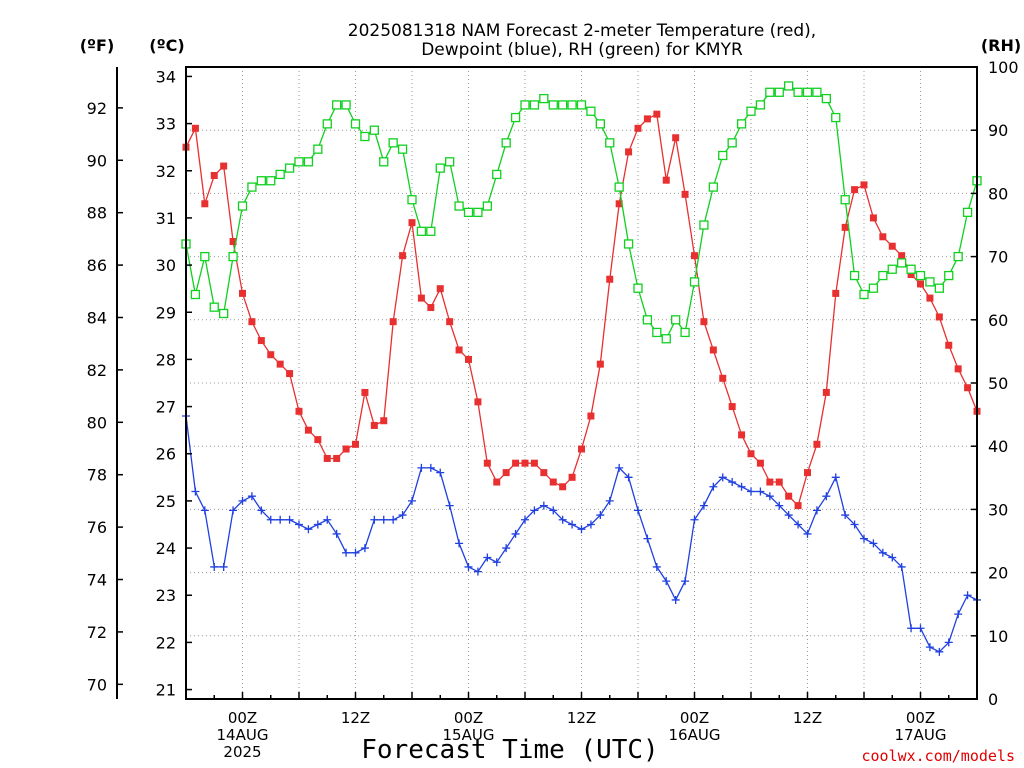 The height and width of the screenshot is (768, 1024). What do you see at coordinates (97, 632) in the screenshot?
I see `fahrenheit-tick-label: 72` at bounding box center [97, 632].